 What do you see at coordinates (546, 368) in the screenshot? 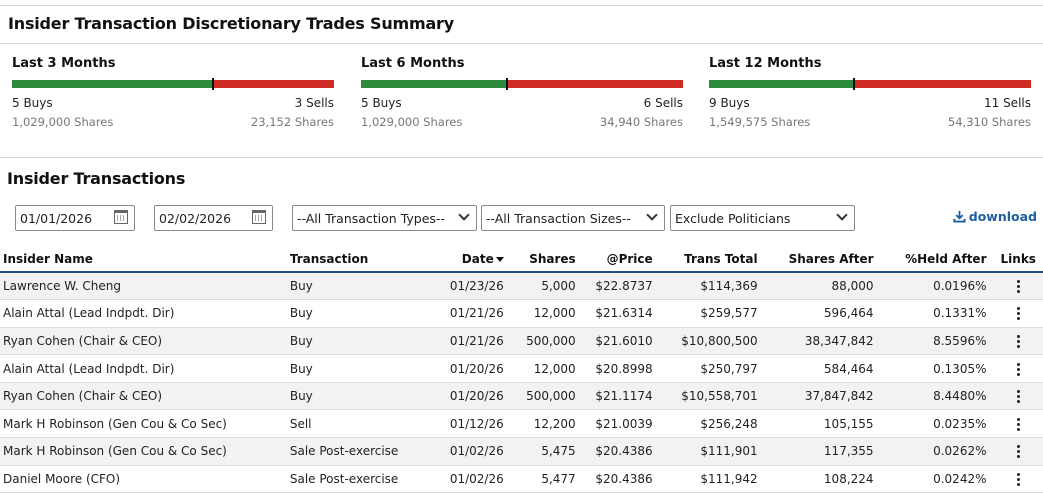
I see `cell-shares: 12,000` at bounding box center [546, 368].